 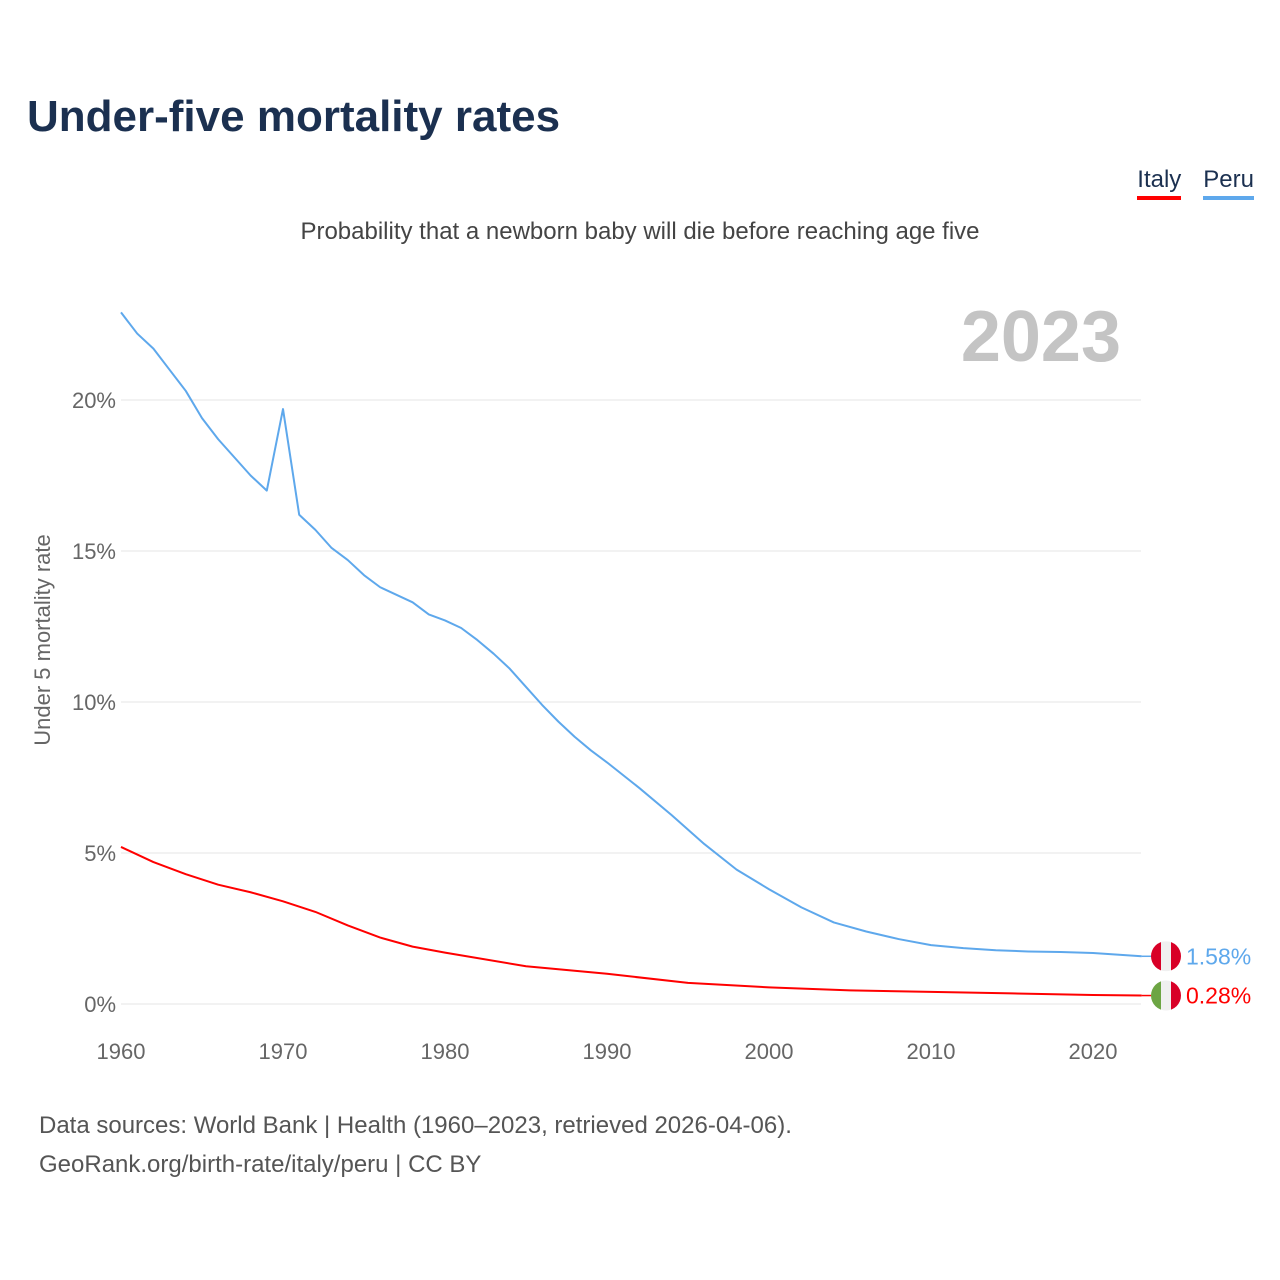 I want to click on y-axis-label: Under 5 mortality rate, so click(x=42, y=640).